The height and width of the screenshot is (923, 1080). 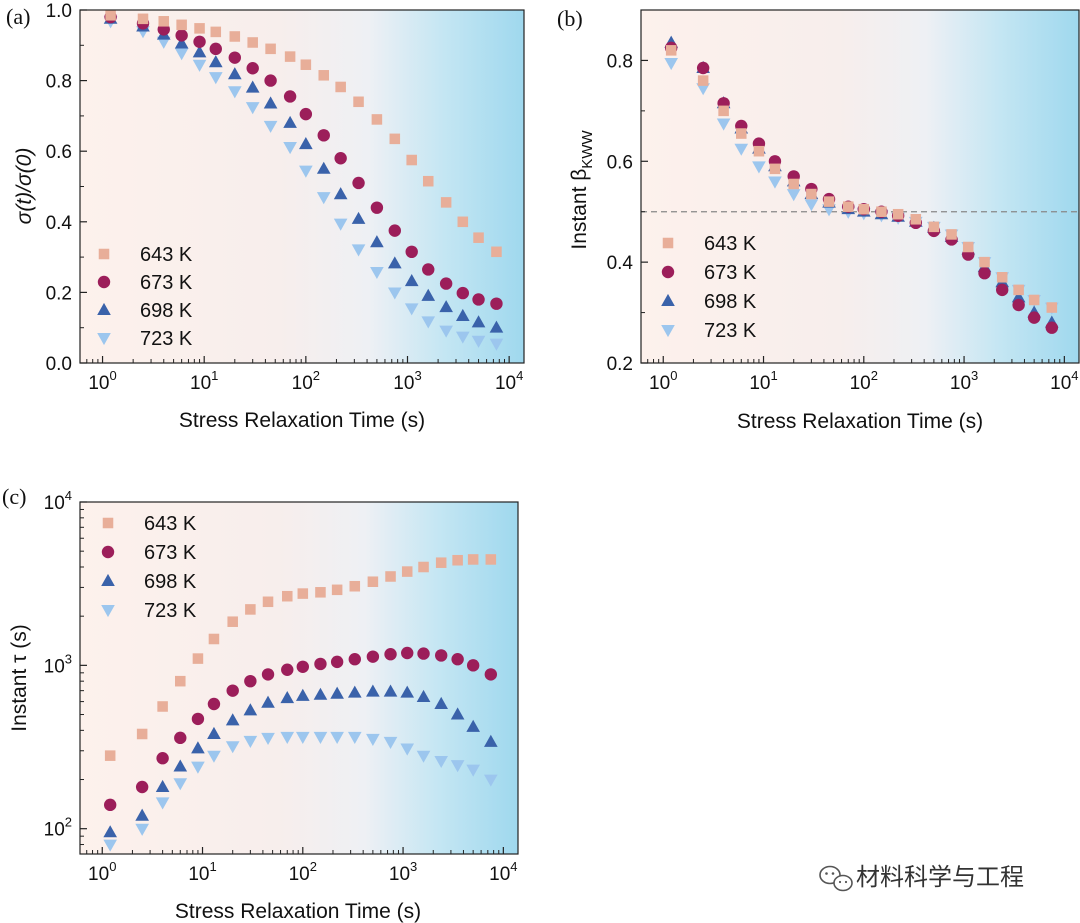 What do you see at coordinates (836, 878) in the screenshot?
I see `wechat-icon` at bounding box center [836, 878].